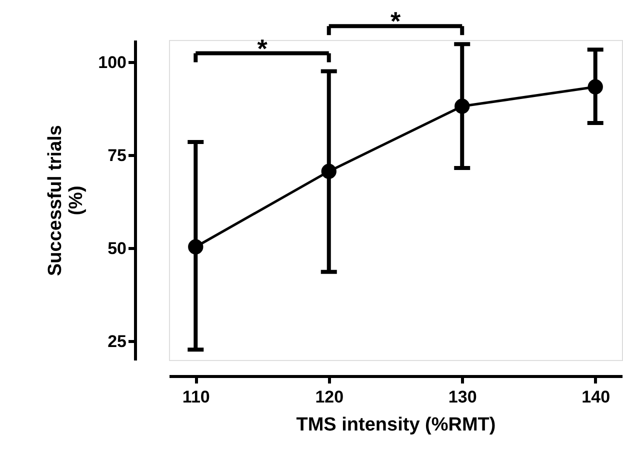 Image resolution: width=623 pixels, height=458 pixels. Describe the element at coordinates (329, 397) in the screenshot. I see `x-tick-label: 120` at that location.